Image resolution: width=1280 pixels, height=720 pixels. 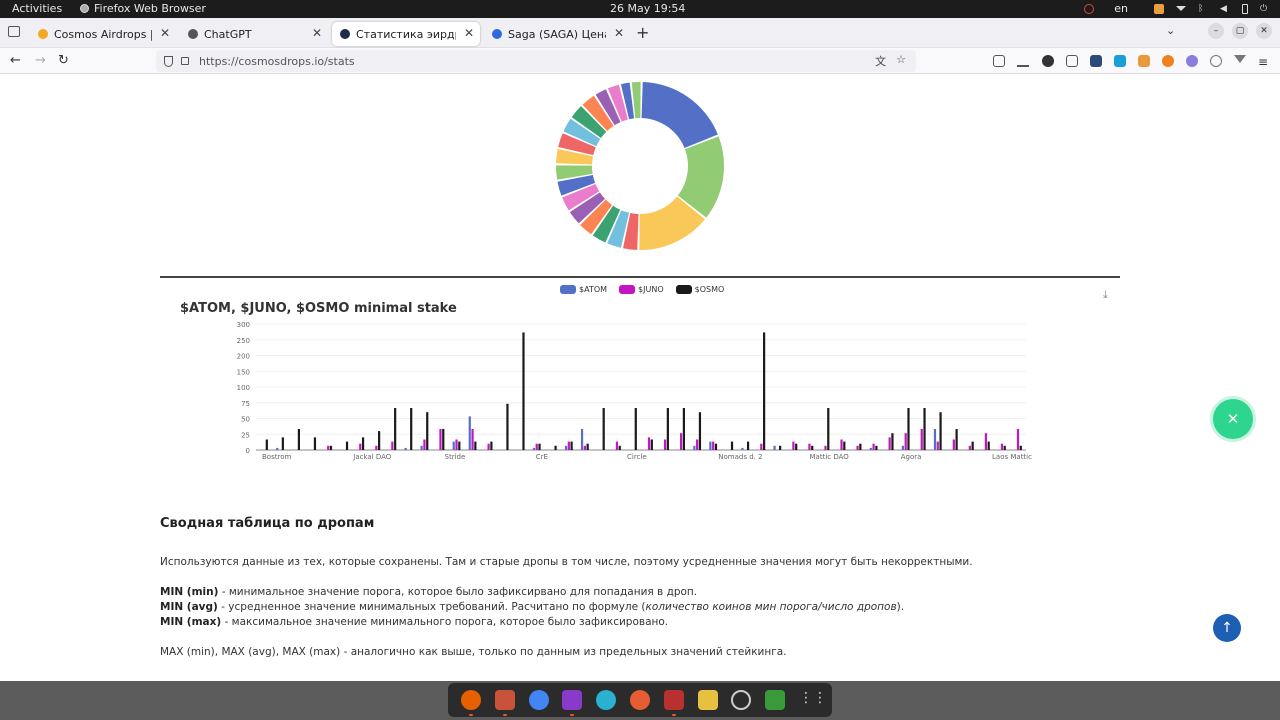 What do you see at coordinates (1240, 31) in the screenshot?
I see `maximize-icon: ▢` at bounding box center [1240, 31].